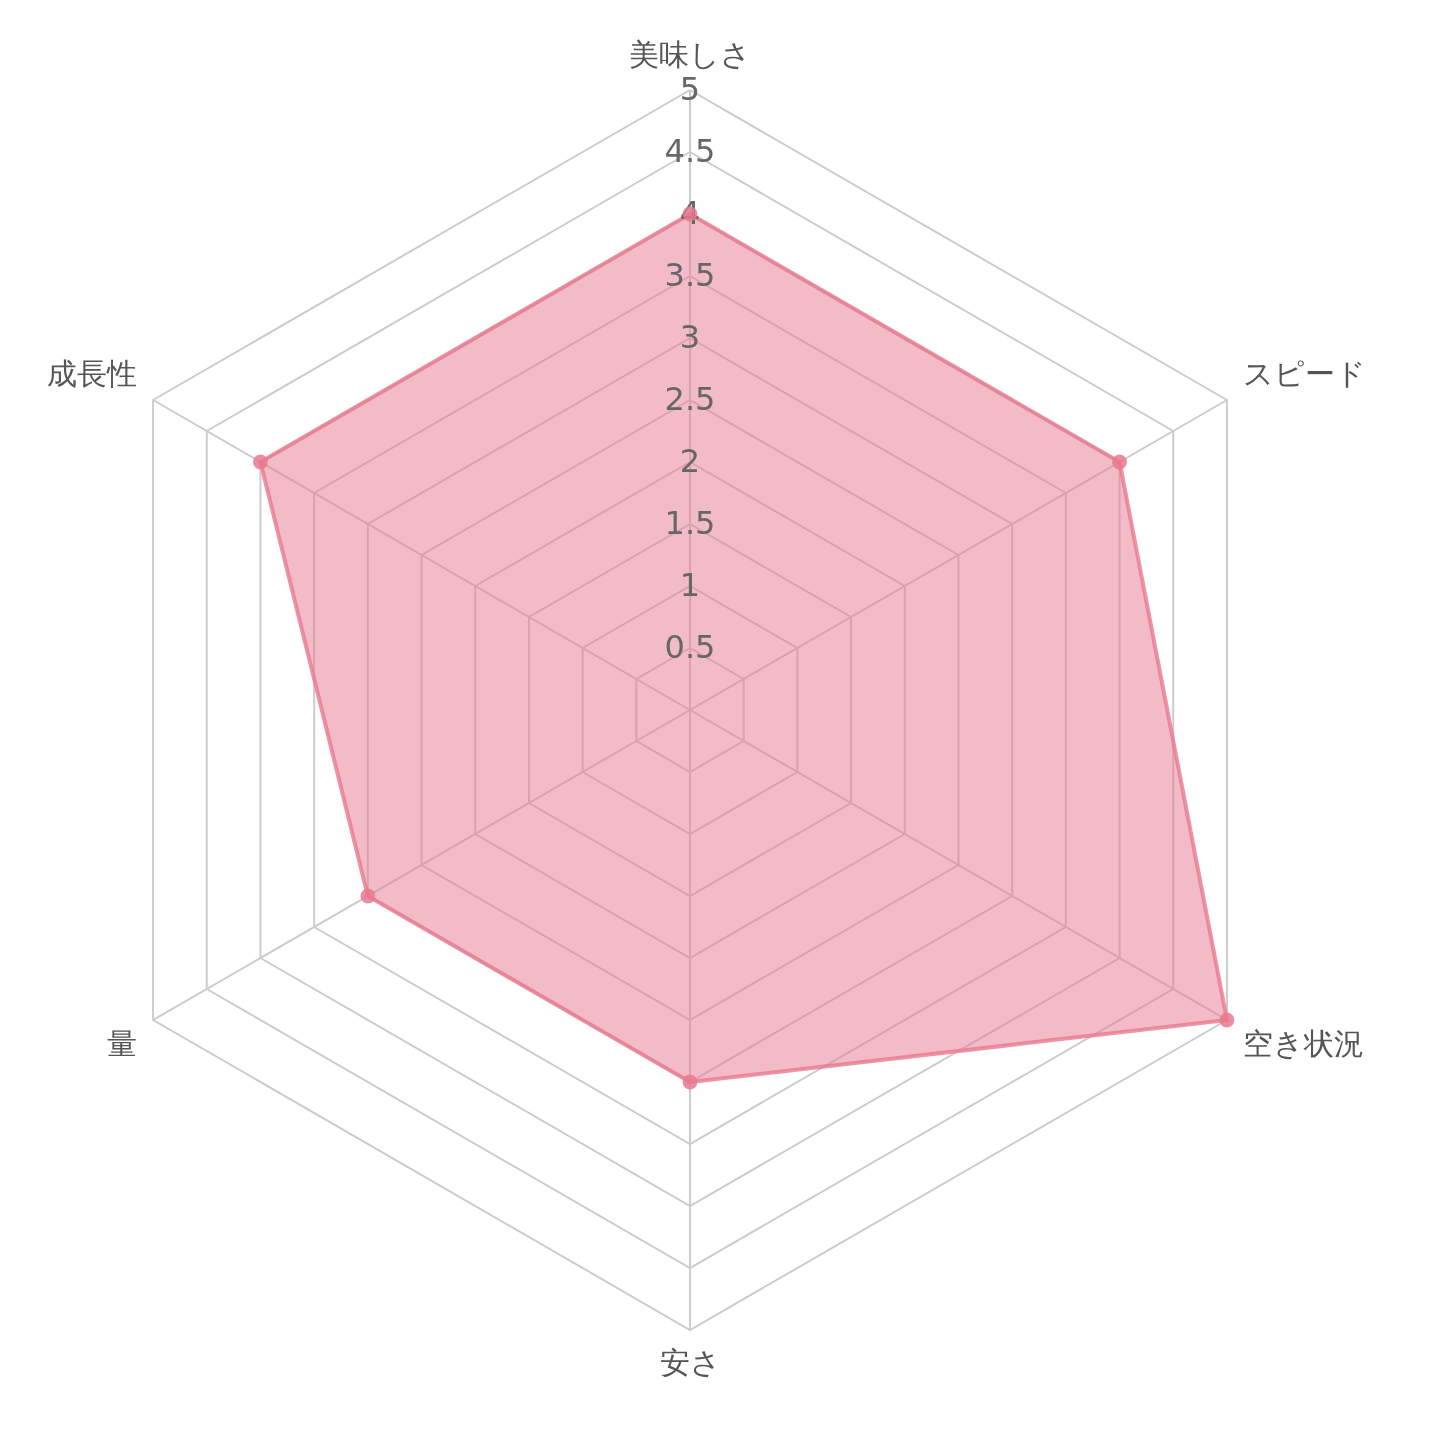 This screenshot has width=1440, height=1440. Describe the element at coordinates (690, 151) in the screenshot. I see `y-tick-label: 4.5` at that location.